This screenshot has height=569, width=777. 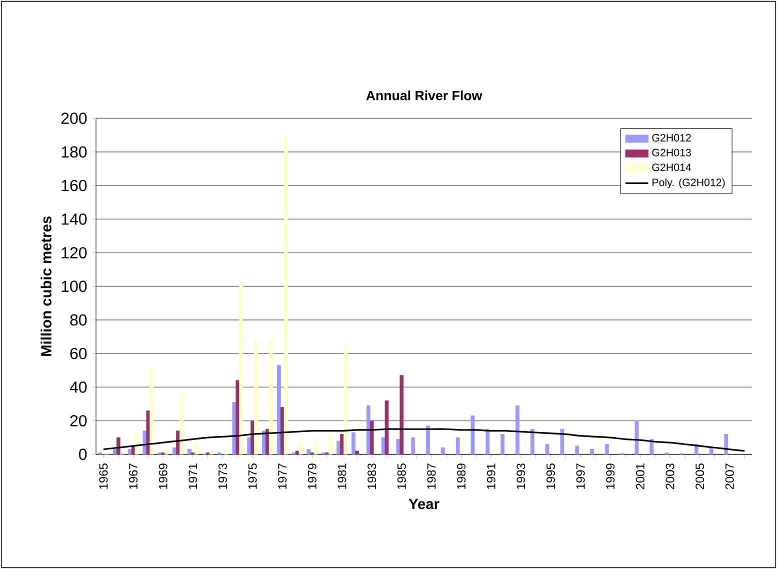 What do you see at coordinates (74, 219) in the screenshot?
I see `y-tick-label: 140` at bounding box center [74, 219].